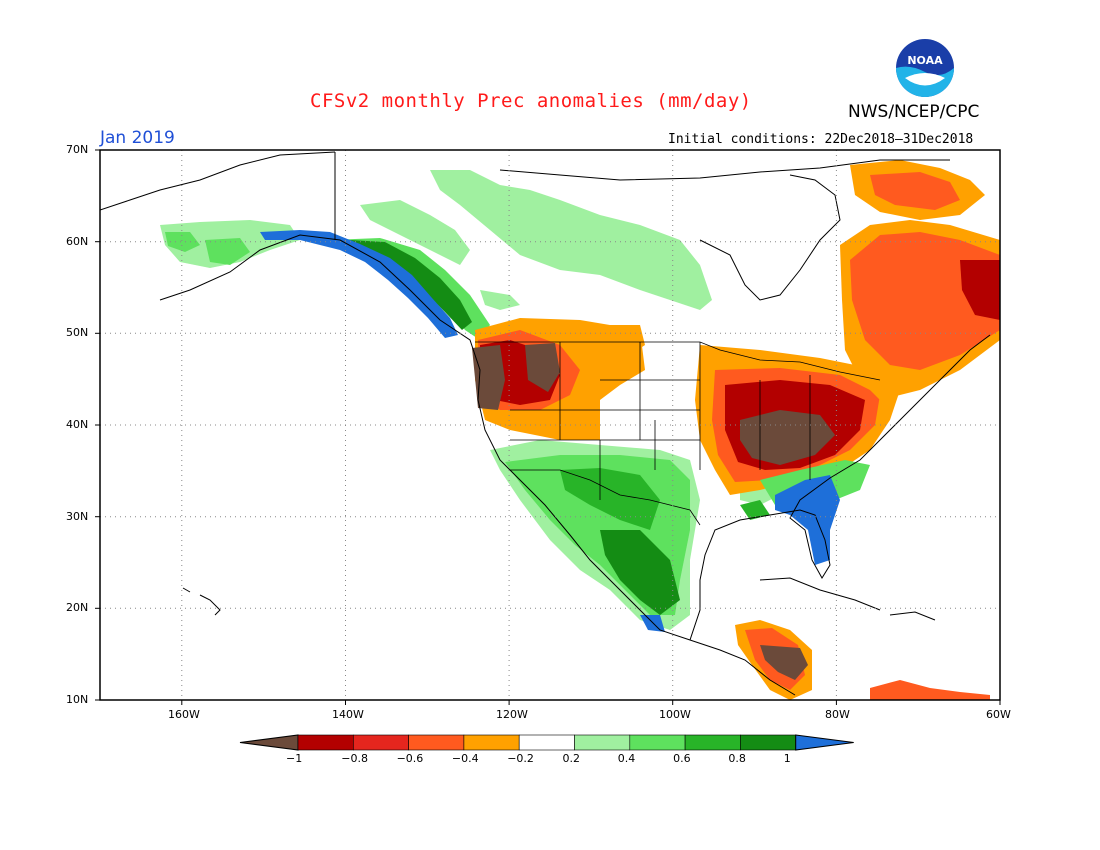 This screenshot has width=1100, height=850. Describe the element at coordinates (294, 758) in the screenshot. I see `colorbar-label: −1` at that location.